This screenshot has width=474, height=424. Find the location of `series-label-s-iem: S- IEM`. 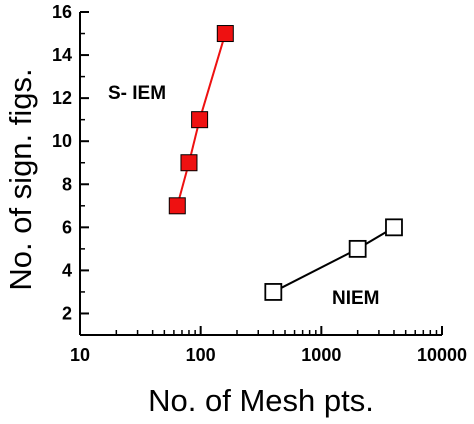

series-label-s-iem: S- IEM is located at coordinates (137, 93).